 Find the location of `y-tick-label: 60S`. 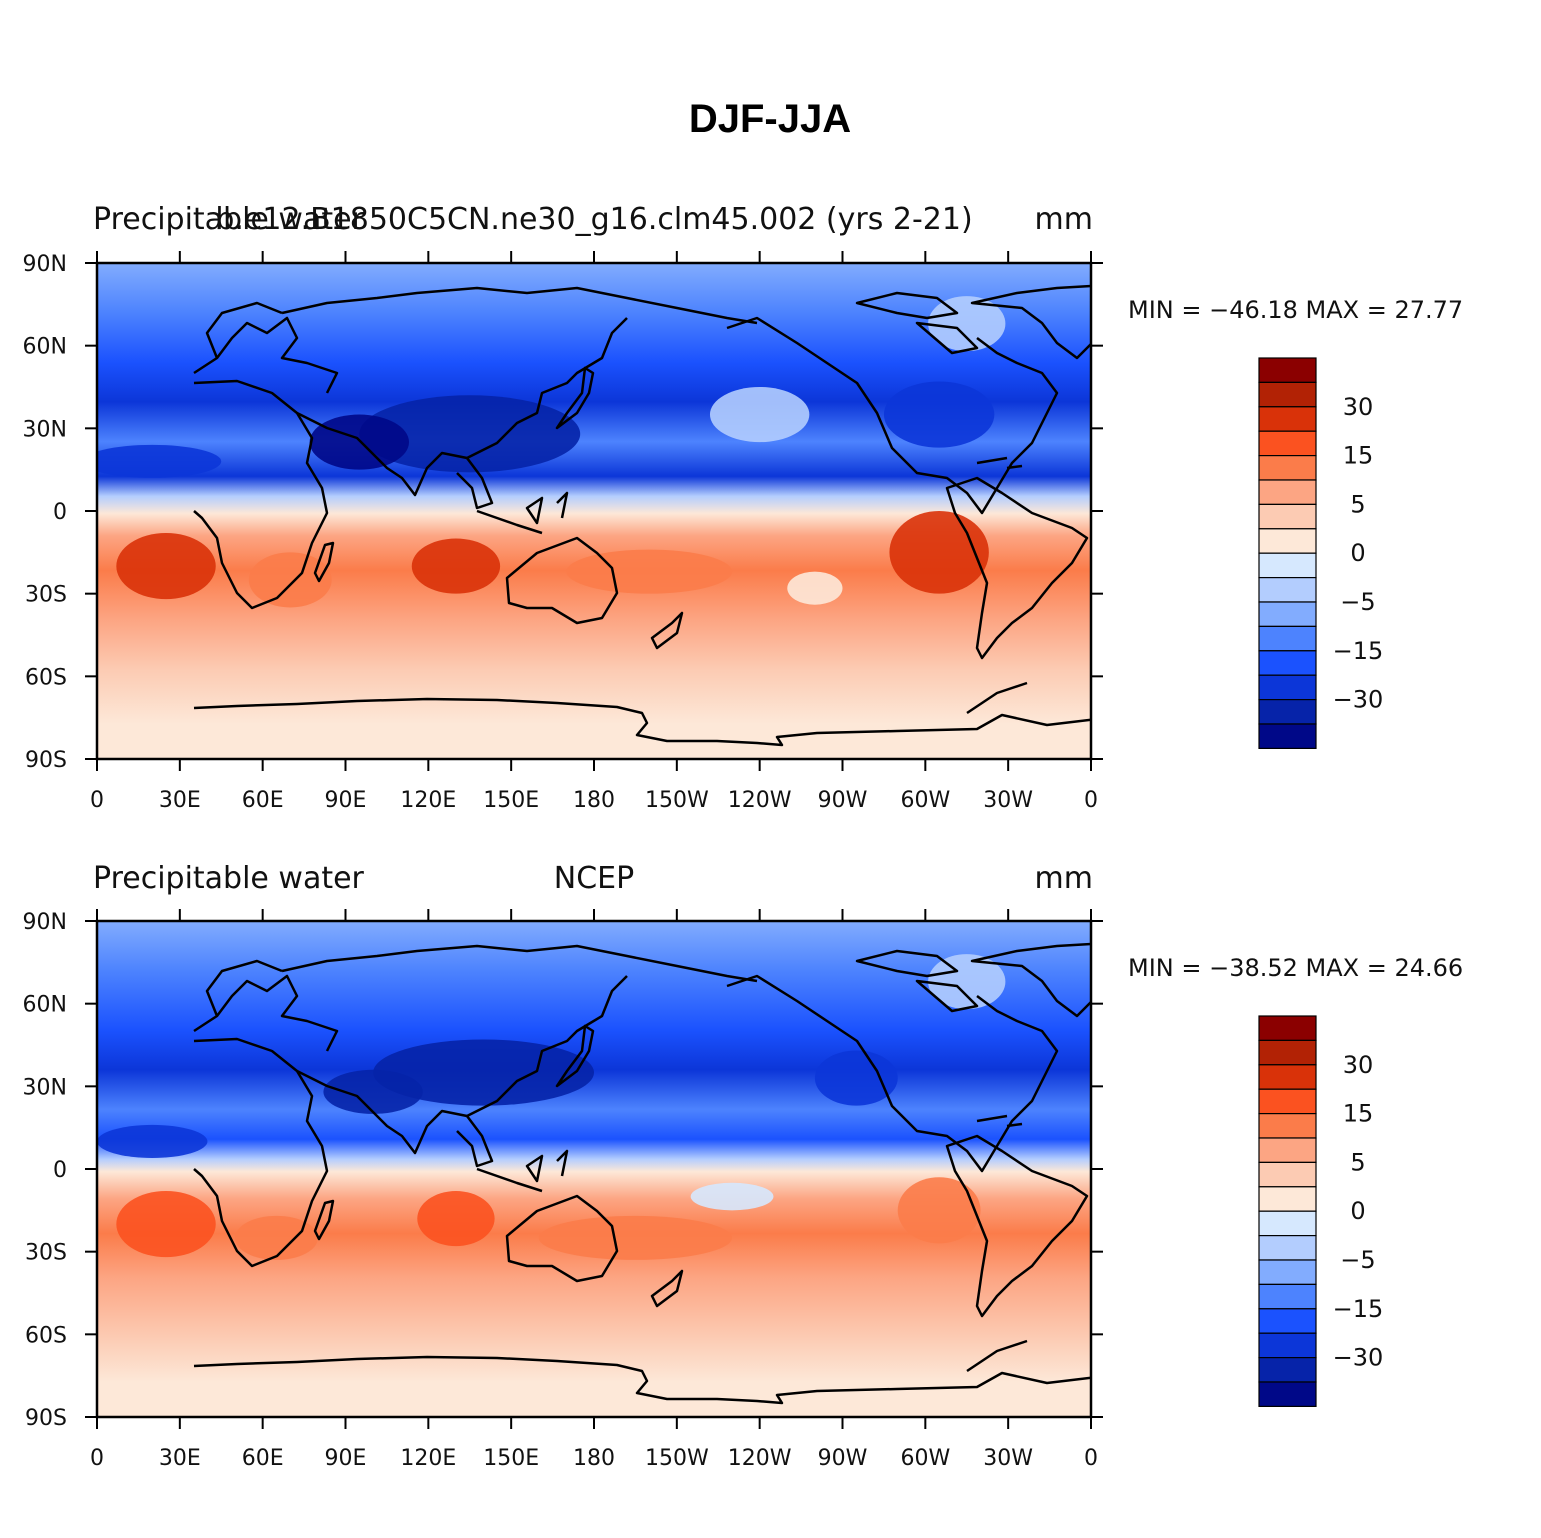

y-tick-label: 60S is located at coordinates (46, 1335).